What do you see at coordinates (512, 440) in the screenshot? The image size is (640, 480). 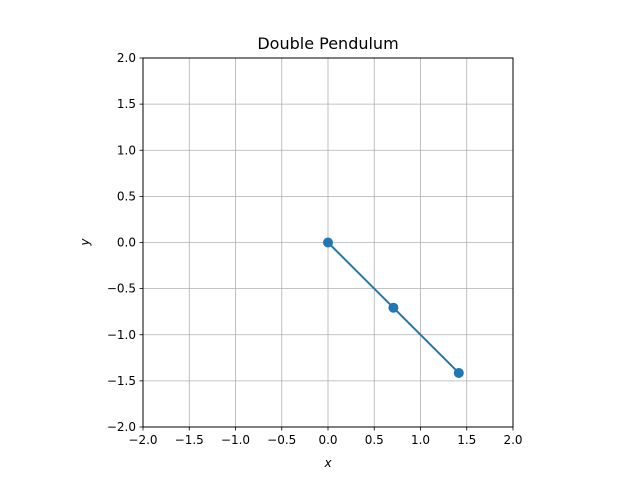 I see `x-tick-label: 2.0` at bounding box center [512, 440].